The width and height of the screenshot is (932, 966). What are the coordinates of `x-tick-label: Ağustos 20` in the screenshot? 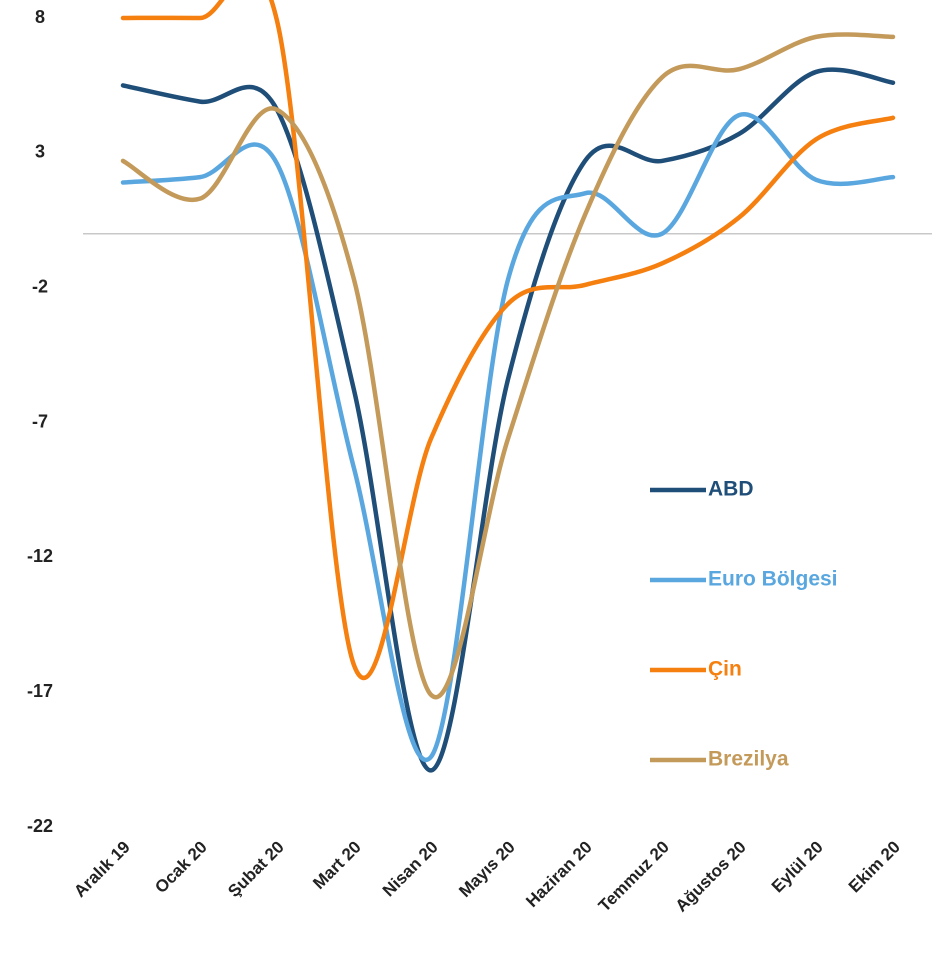 It's located at (711, 876).